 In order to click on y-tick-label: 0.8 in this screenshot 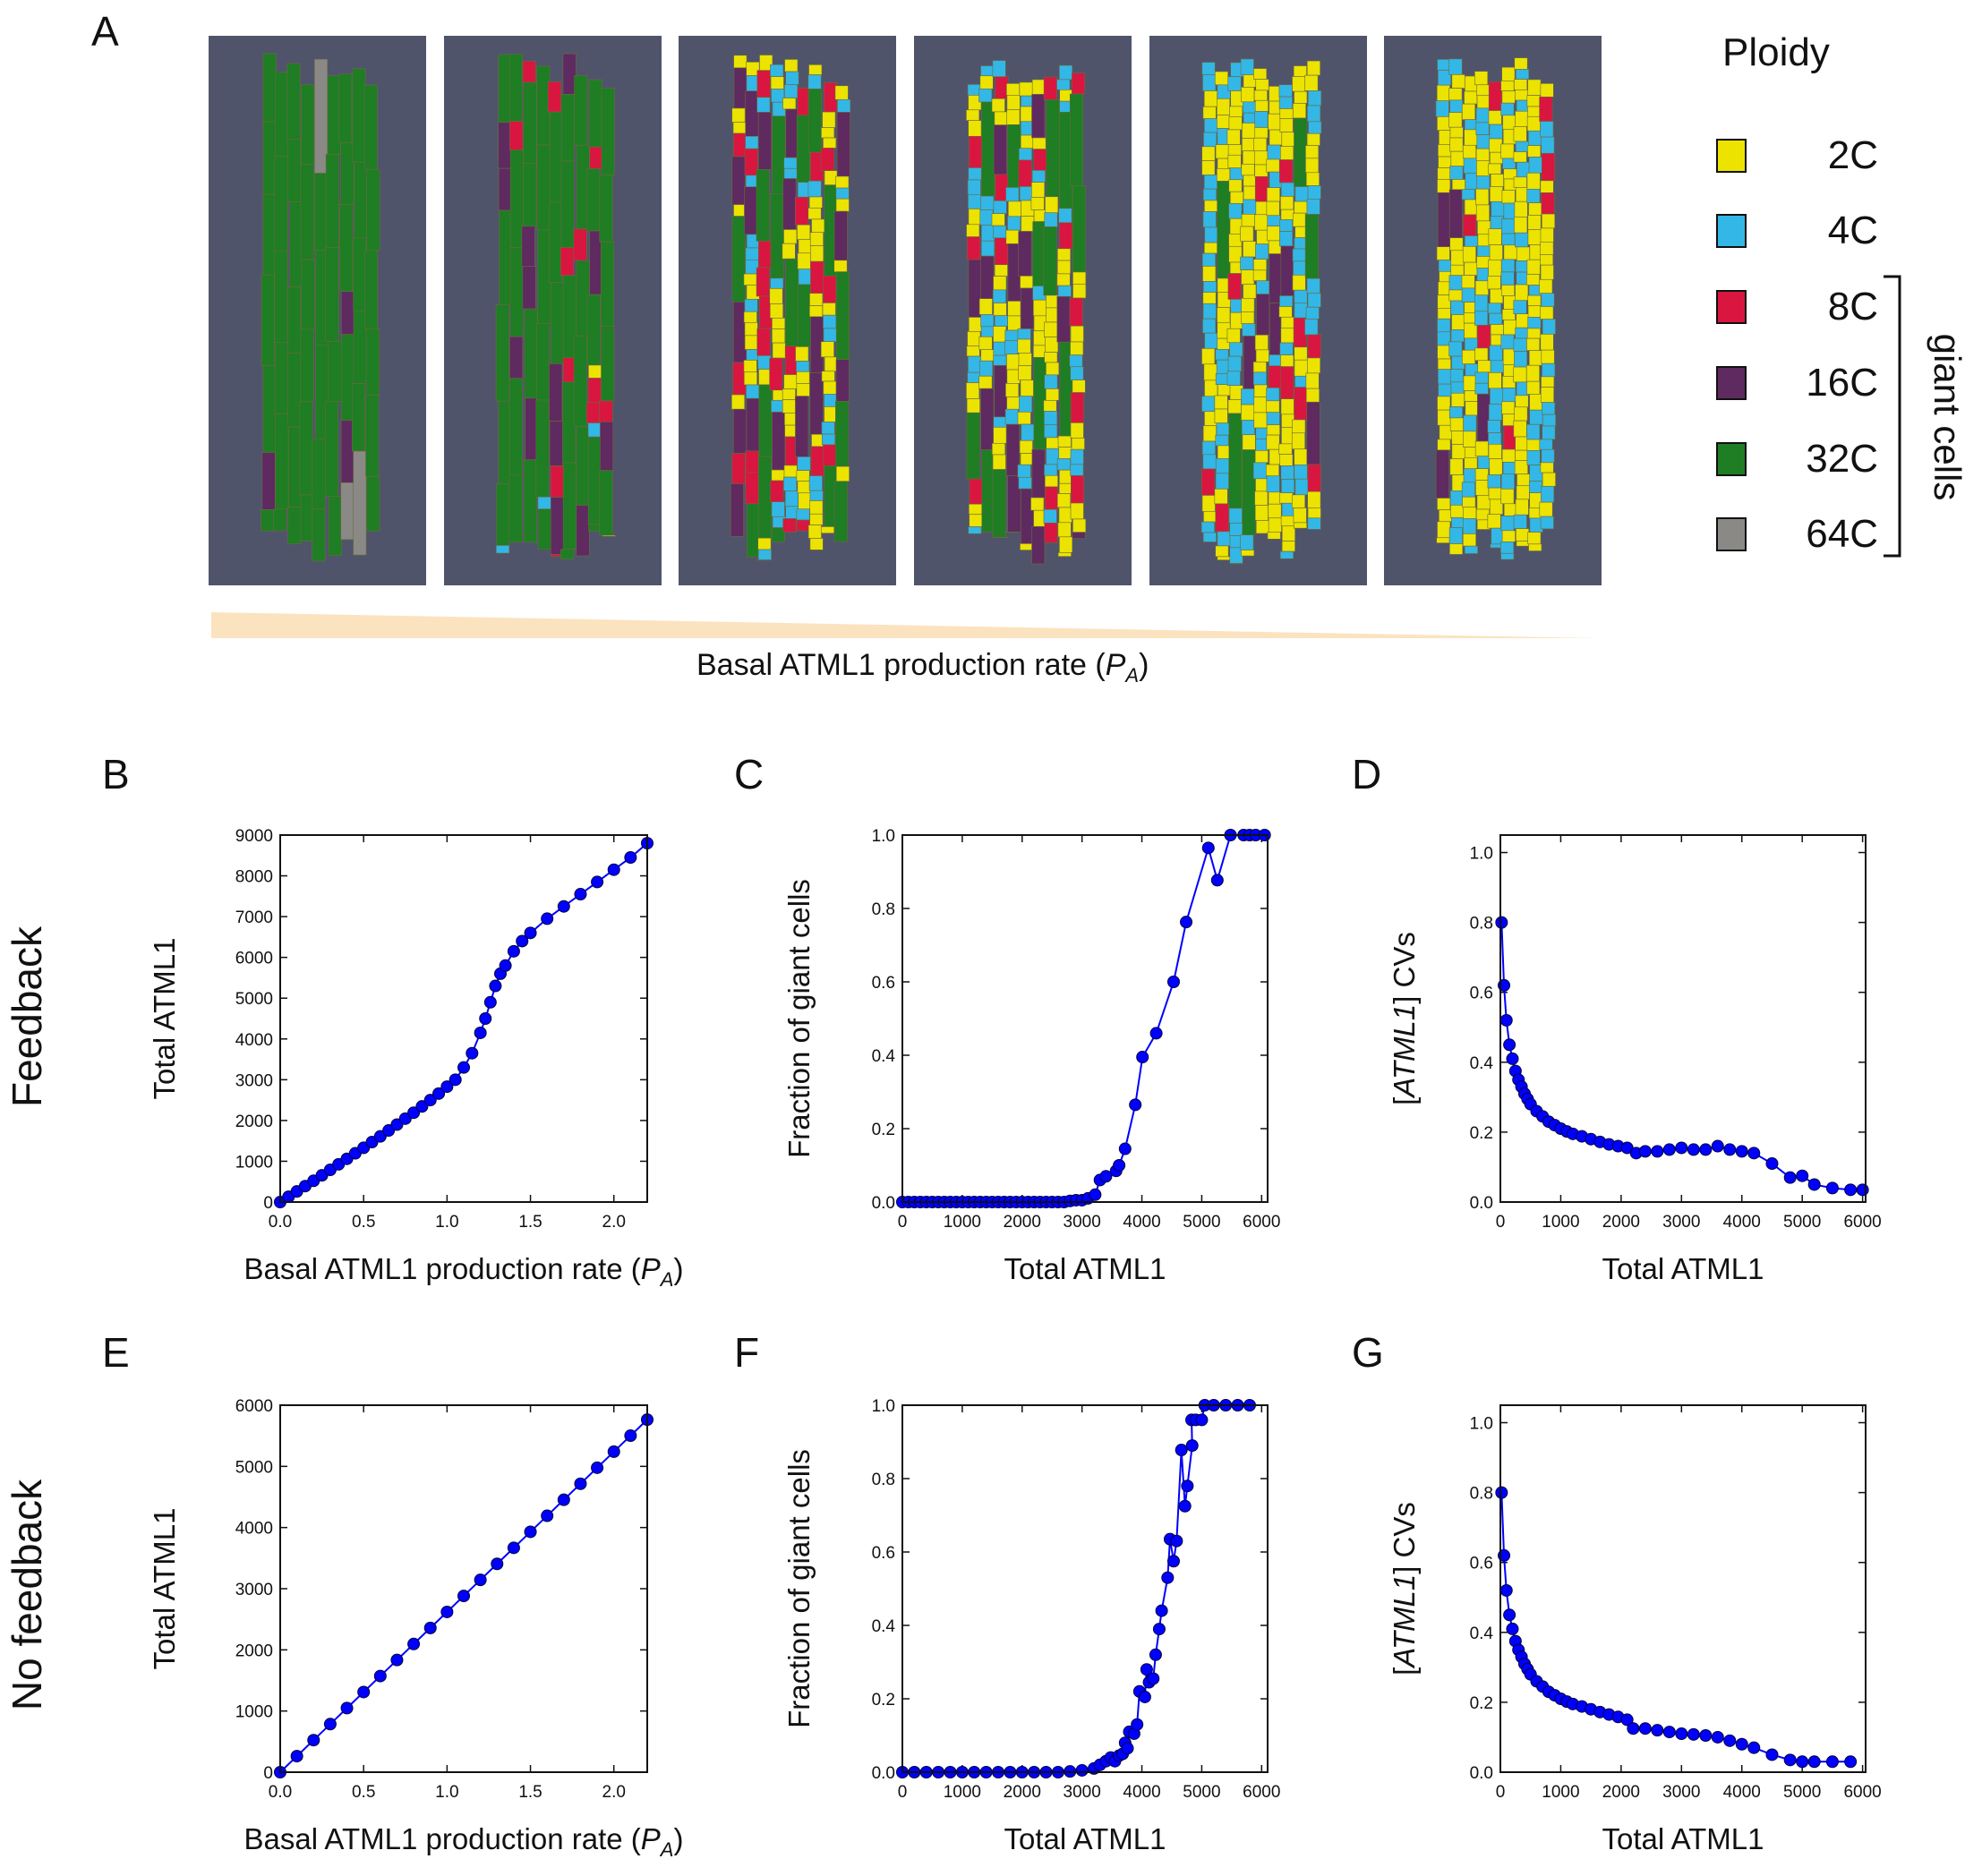, I will do `click(883, 909)`.